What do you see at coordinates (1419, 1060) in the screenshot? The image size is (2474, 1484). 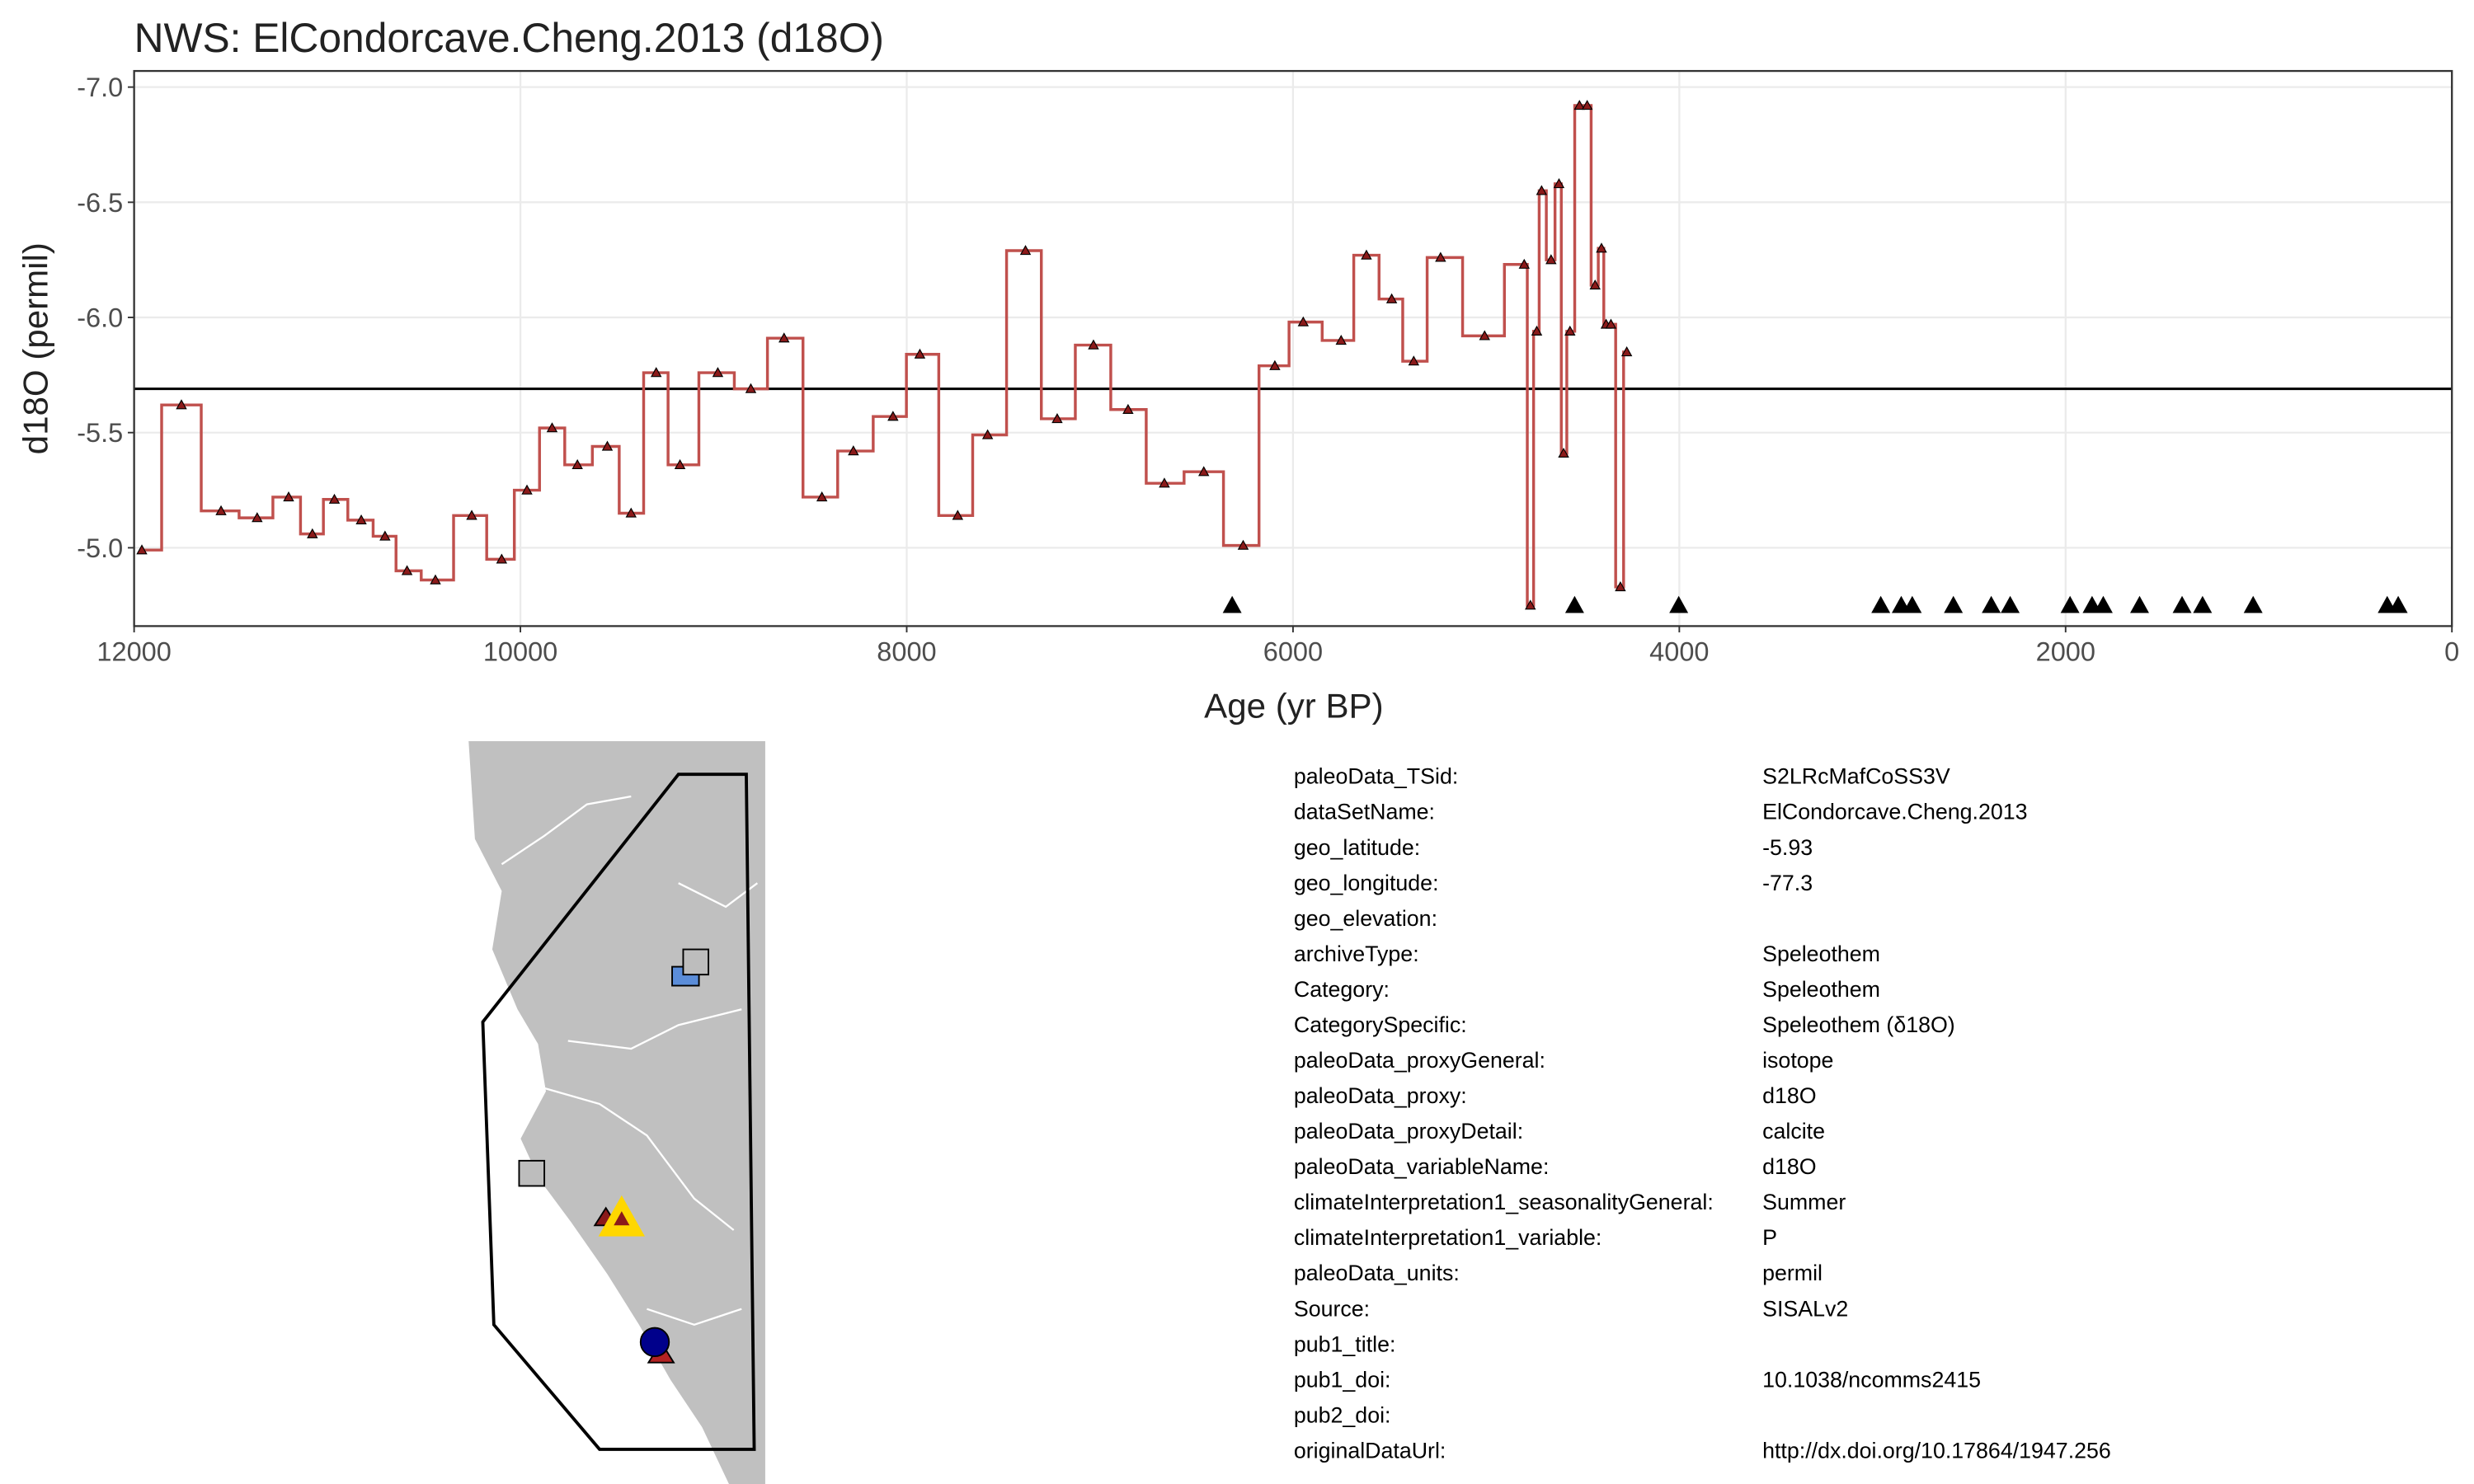 I see `metadata-key: paleoData_proxyGeneral:` at bounding box center [1419, 1060].